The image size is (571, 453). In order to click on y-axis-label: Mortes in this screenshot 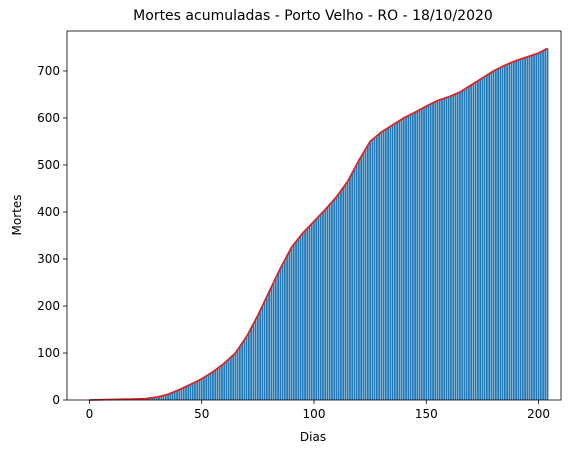, I will do `click(17, 215)`.